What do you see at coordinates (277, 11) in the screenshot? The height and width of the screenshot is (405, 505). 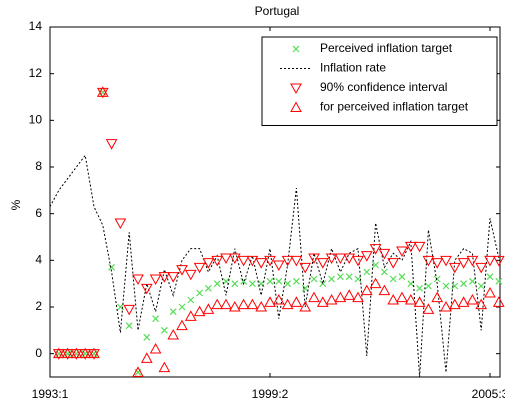 I see `chart-title: Portugal` at bounding box center [277, 11].